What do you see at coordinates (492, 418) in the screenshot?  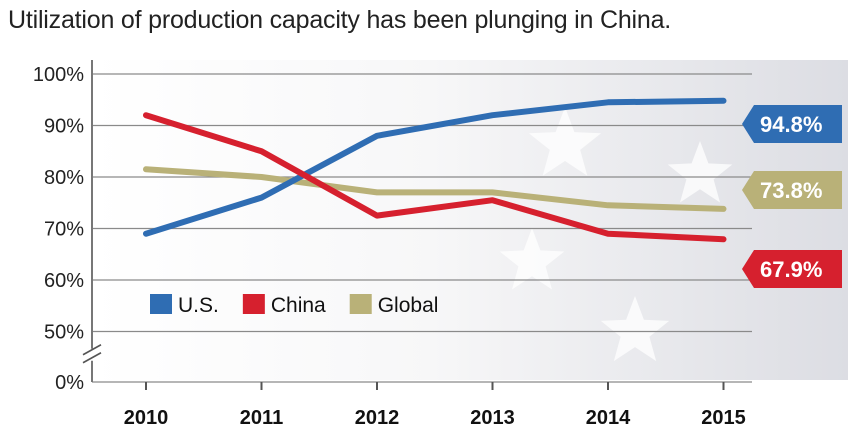 I see `x-tick-label: 2013` at bounding box center [492, 418].